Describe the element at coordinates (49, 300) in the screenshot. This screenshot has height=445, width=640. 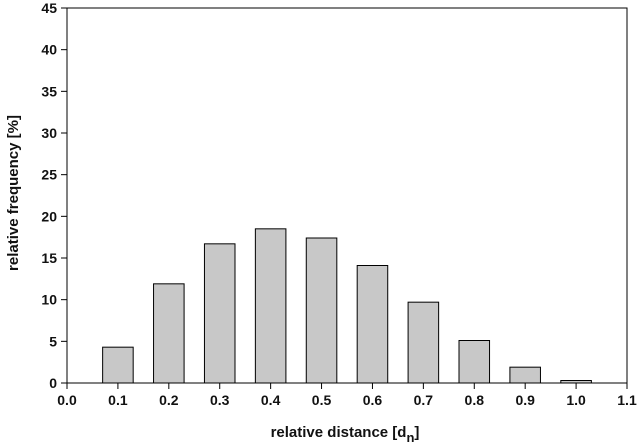
I see `y-tick-label: 10` at that location.